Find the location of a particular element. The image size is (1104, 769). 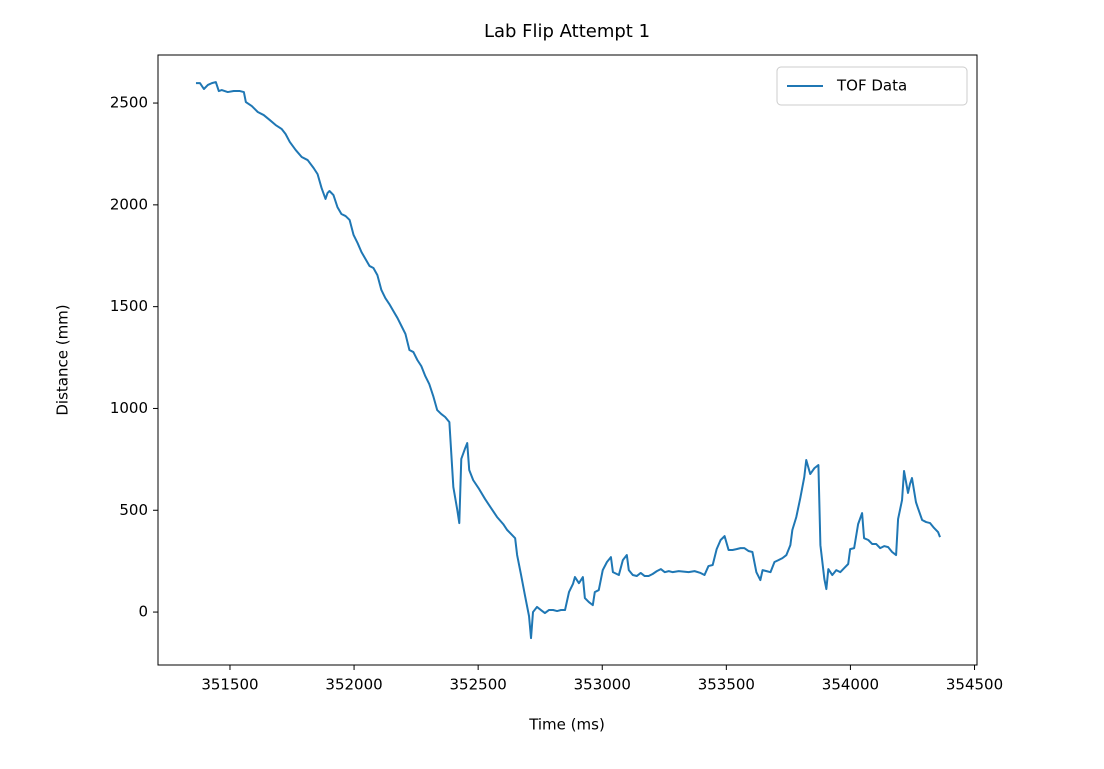

x-tick-label: 352500 is located at coordinates (478, 685).